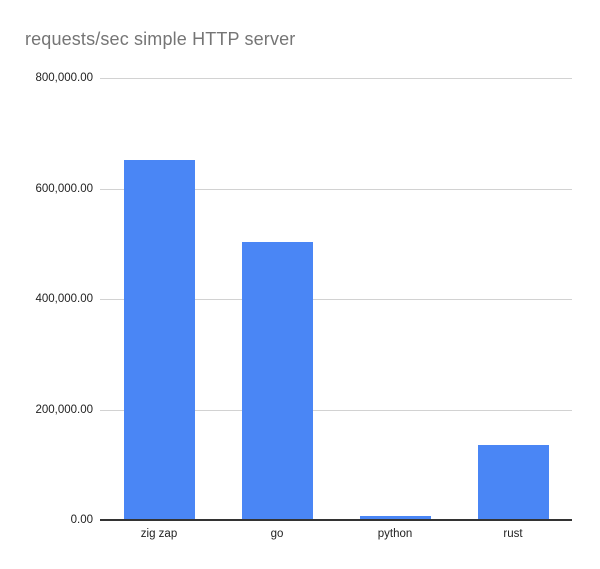 This screenshot has width=600, height=569. Describe the element at coordinates (277, 534) in the screenshot. I see `x-axis-tick-label: go` at that location.